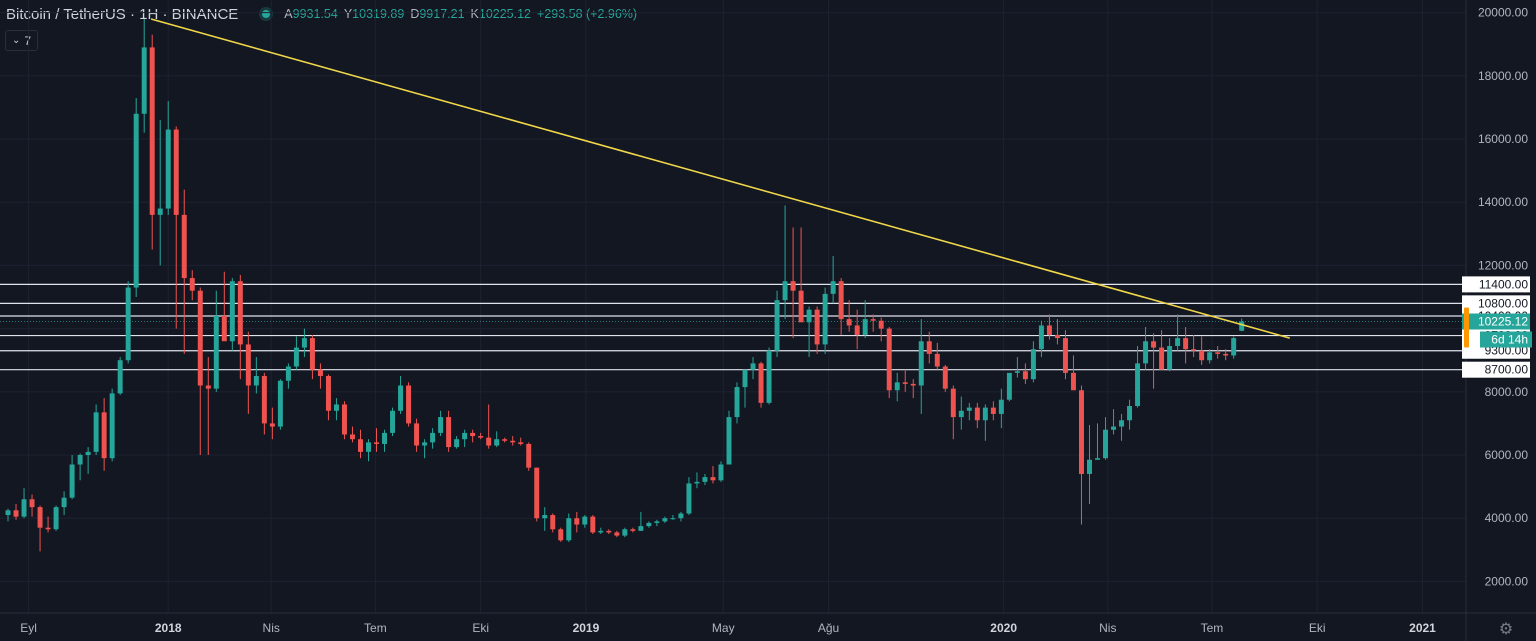 The height and width of the screenshot is (641, 1536). I want to click on price-tick-label: 2000.00, so click(1507, 581).